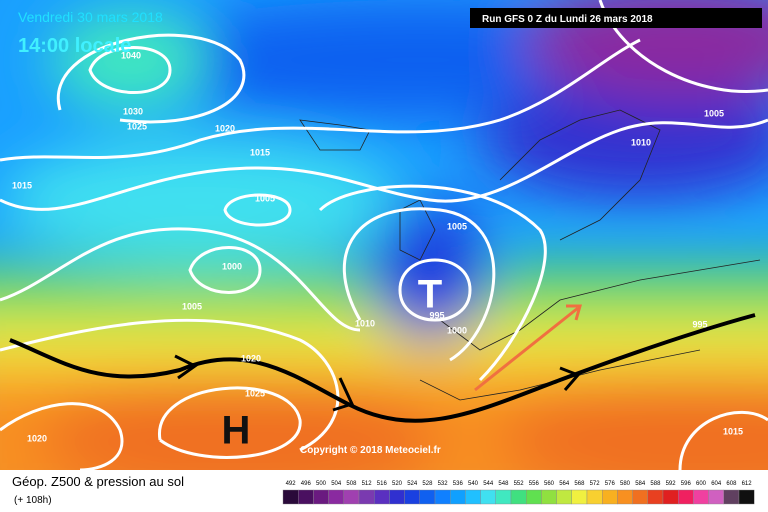  What do you see at coordinates (564, 484) in the screenshot?
I see `scale-label: 564` at bounding box center [564, 484].